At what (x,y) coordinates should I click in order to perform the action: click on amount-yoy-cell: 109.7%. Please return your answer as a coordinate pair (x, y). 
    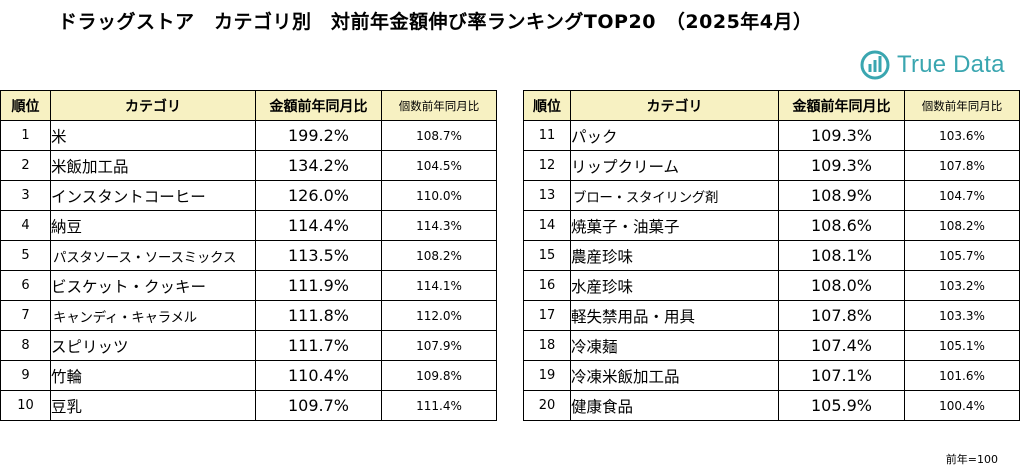
    Looking at the image, I should click on (318, 405).